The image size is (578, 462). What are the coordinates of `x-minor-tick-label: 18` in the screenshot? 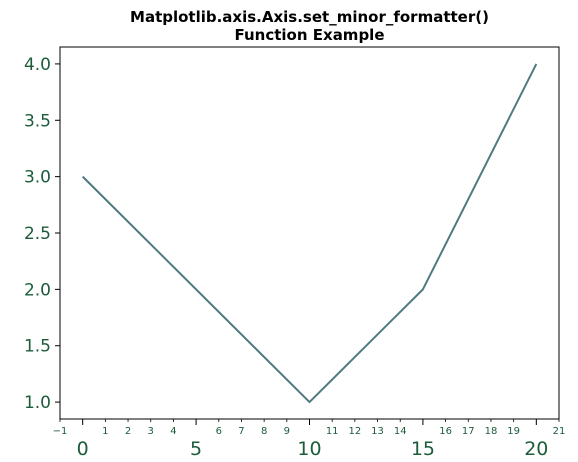 It's located at (491, 431).